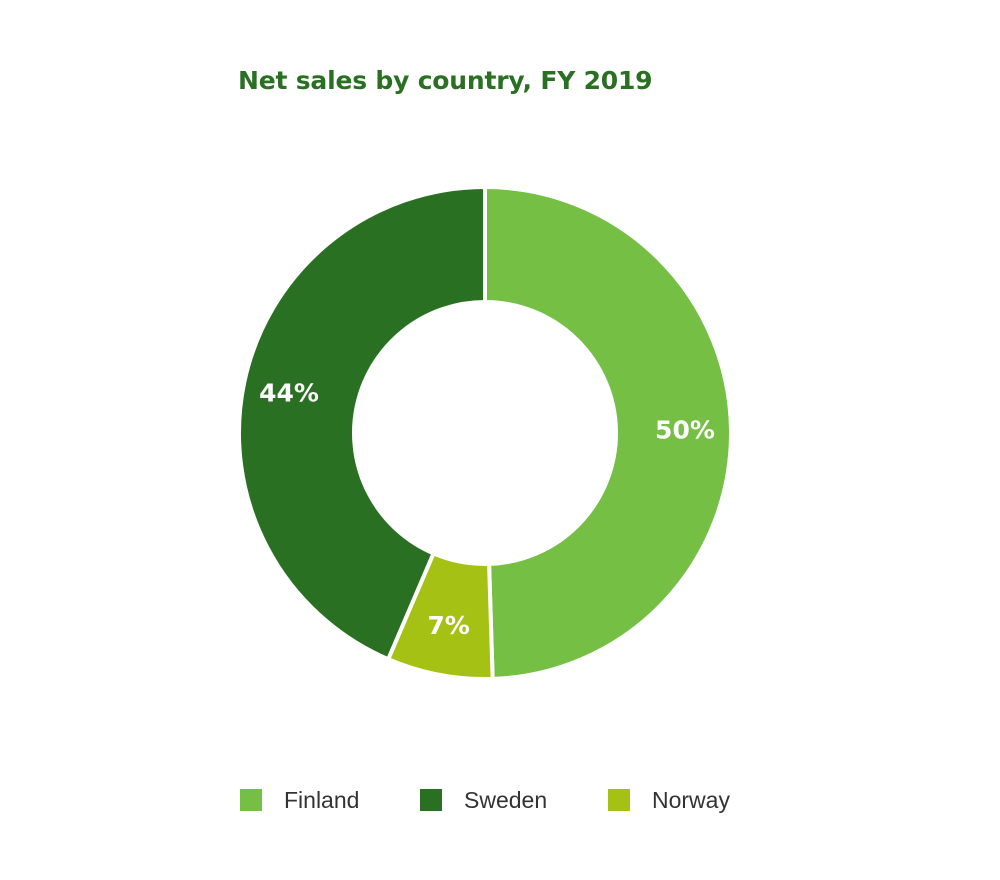 Image resolution: width=1000 pixels, height=880 pixels. I want to click on legend-item-finland: Finland, so click(330, 800).